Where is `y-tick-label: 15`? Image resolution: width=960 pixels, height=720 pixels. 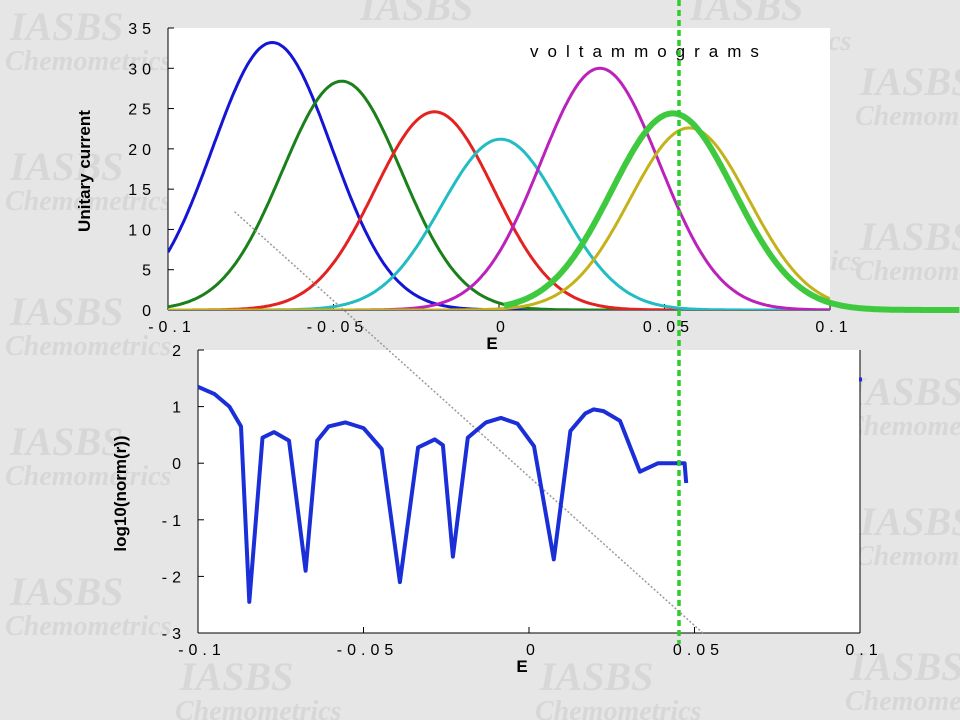
y-tick-label: 15 is located at coordinates (142, 190).